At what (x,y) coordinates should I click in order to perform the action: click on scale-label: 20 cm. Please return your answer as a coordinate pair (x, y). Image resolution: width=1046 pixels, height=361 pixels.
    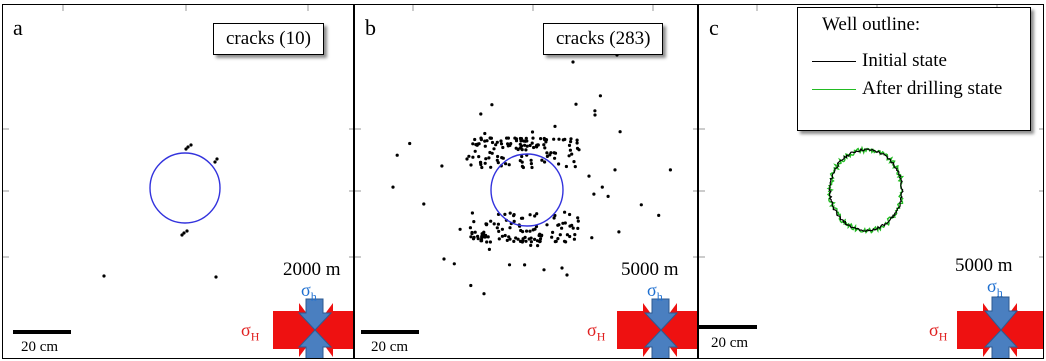
    Looking at the image, I should click on (730, 343).